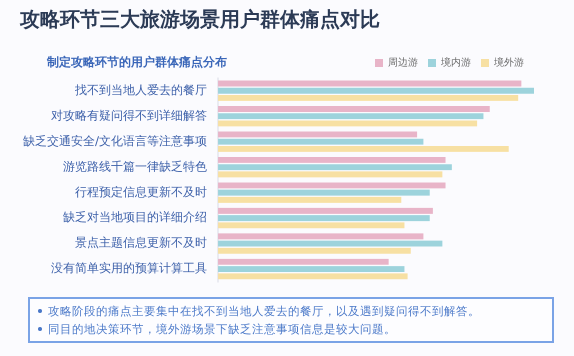  Describe the element at coordinates (135, 217) in the screenshot. I see `y-tick-label: 缺乏对当地项目的详细介绍` at that location.